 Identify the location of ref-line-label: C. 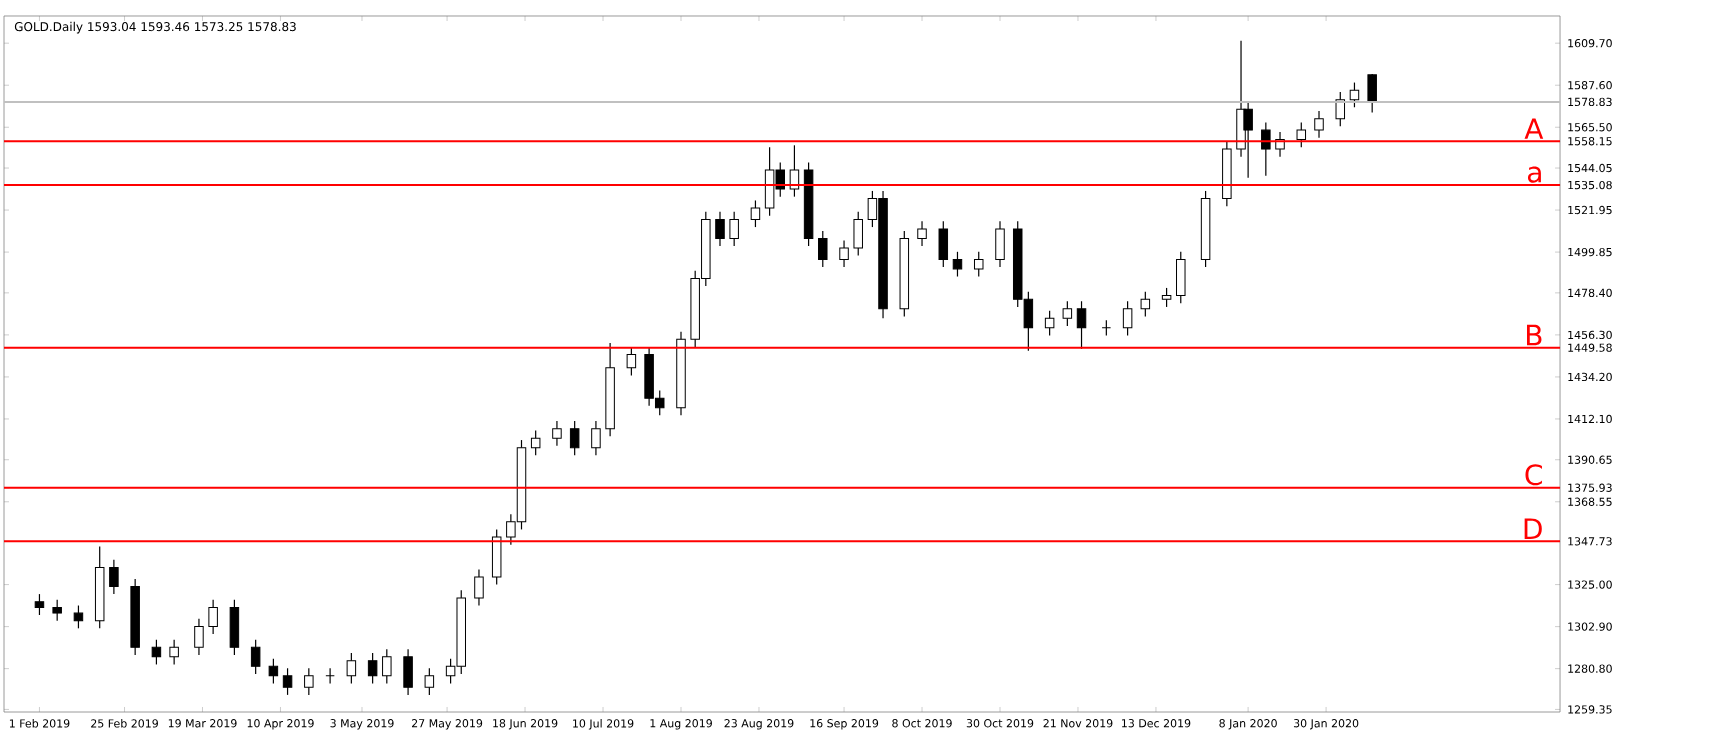
(1533, 475).